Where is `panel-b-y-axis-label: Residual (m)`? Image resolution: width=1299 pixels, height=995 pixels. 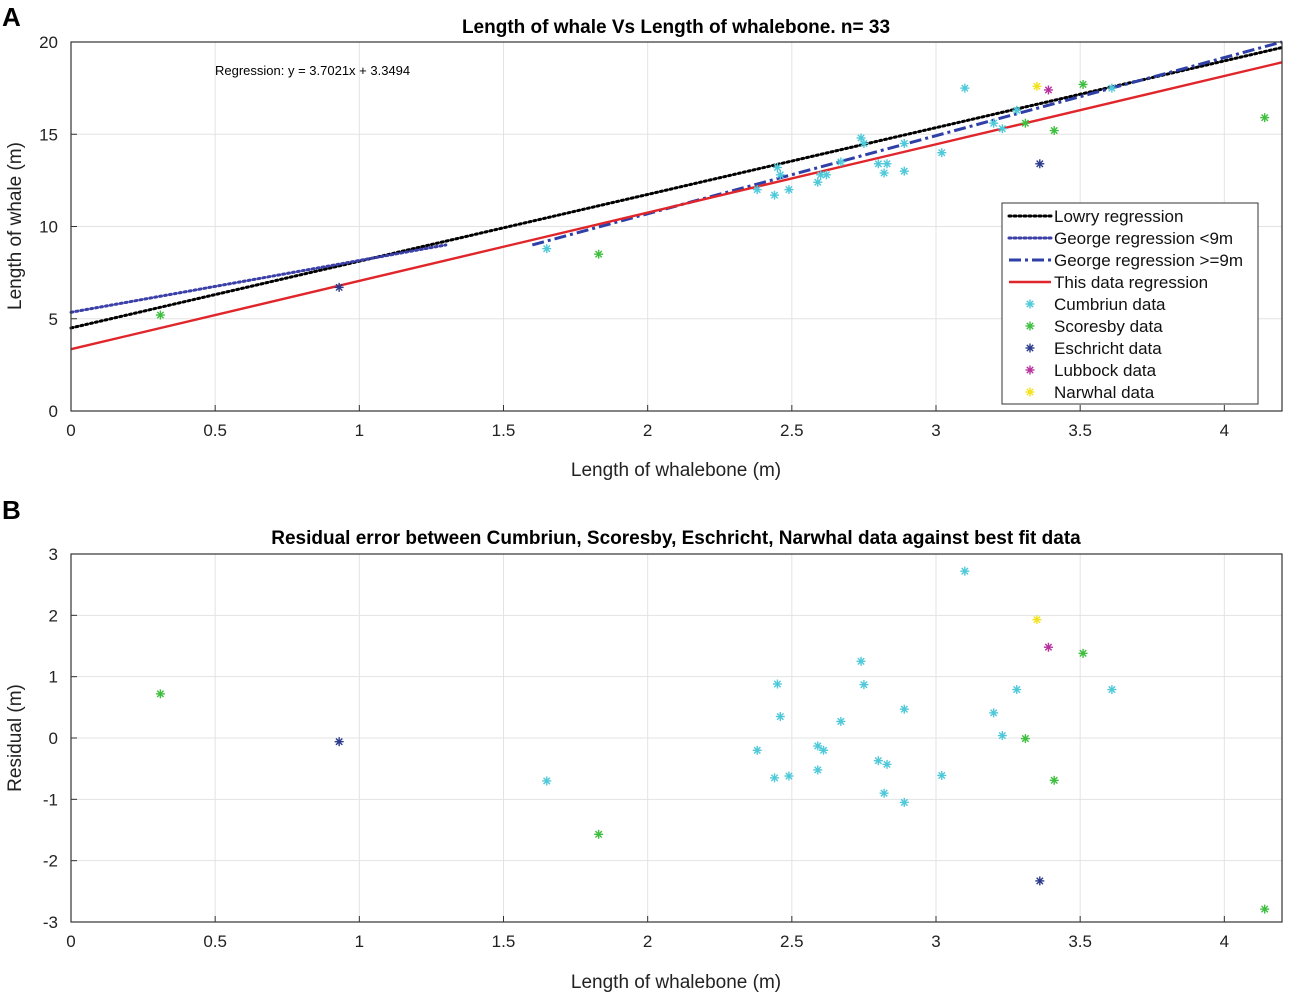
panel-b-y-axis-label: Residual (m) is located at coordinates (15, 738).